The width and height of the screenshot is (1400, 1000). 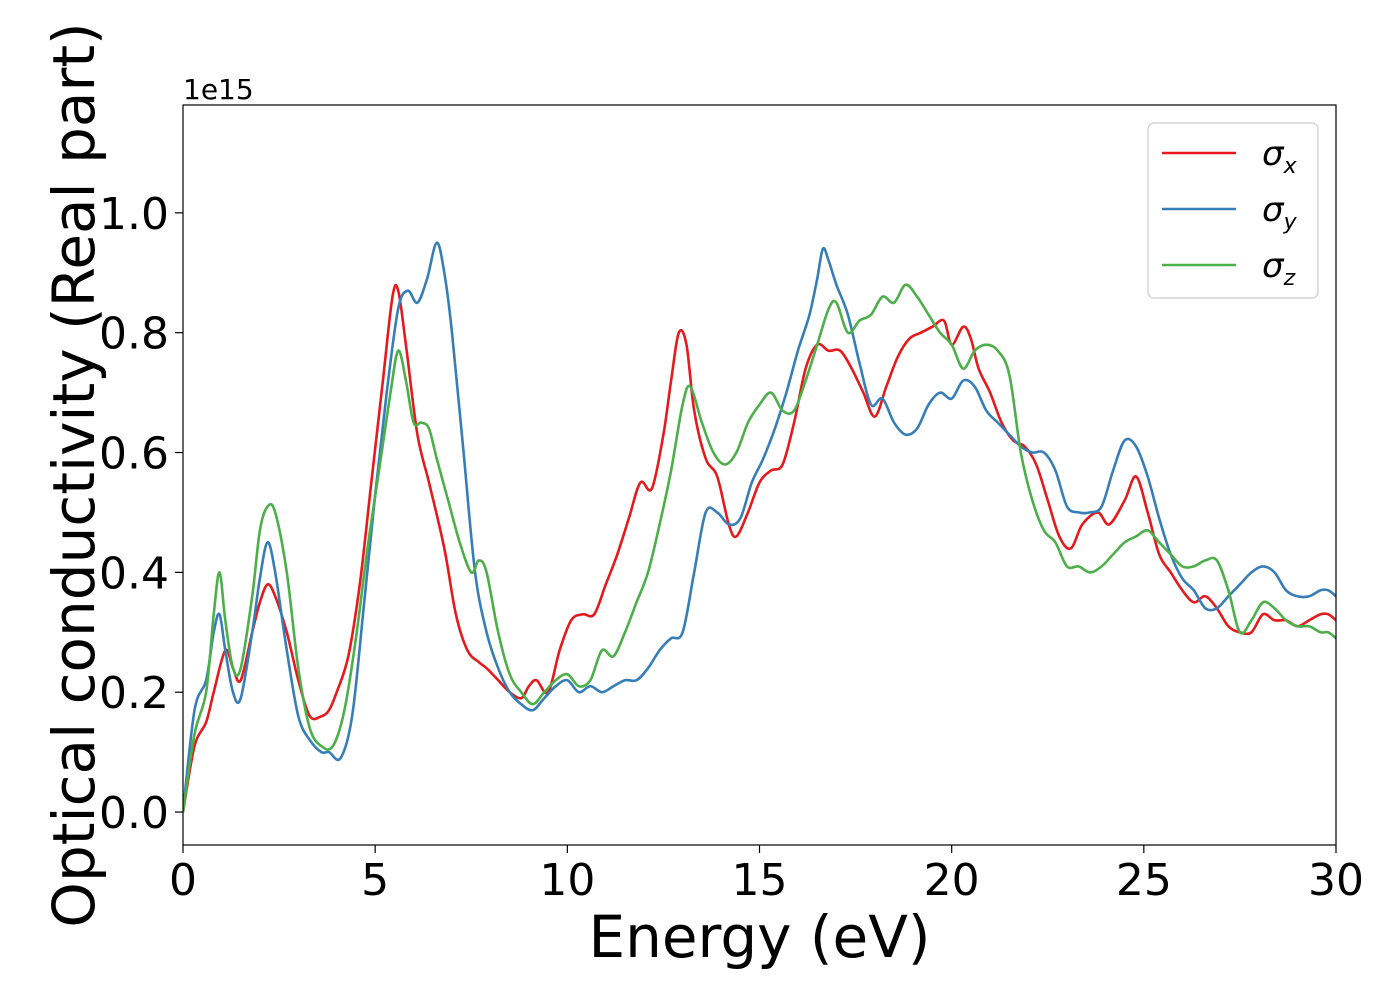 What do you see at coordinates (375, 880) in the screenshot?
I see `x-tick-label: 5` at bounding box center [375, 880].